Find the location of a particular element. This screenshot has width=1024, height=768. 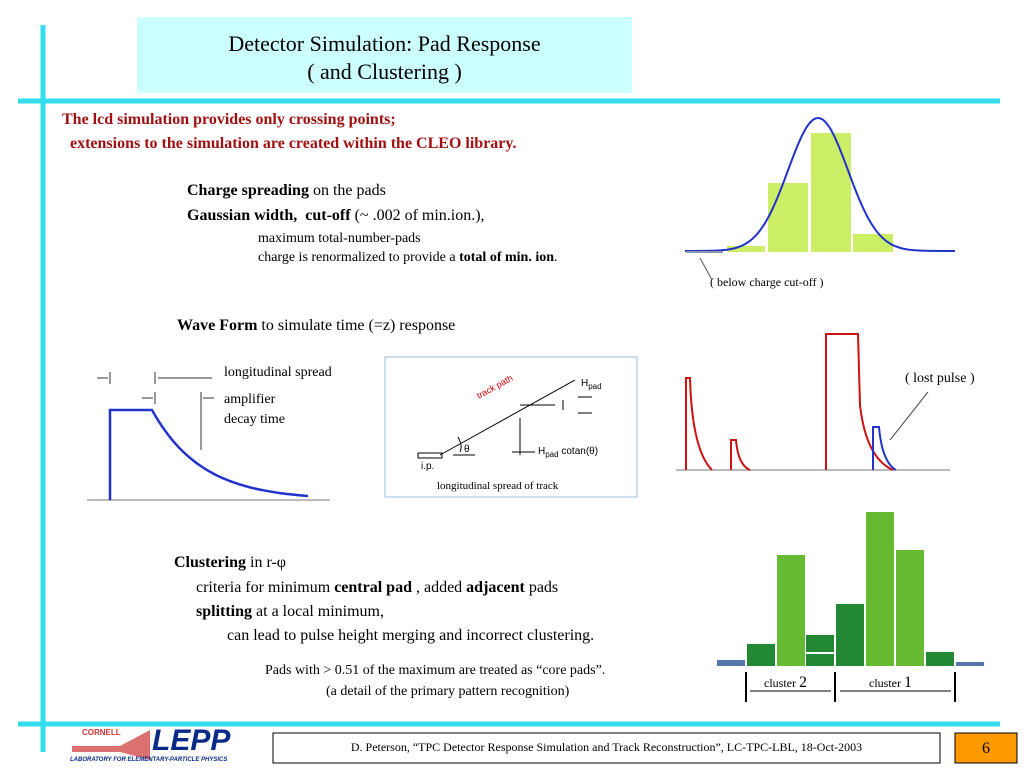

text: on the pads is located at coordinates (347, 190).